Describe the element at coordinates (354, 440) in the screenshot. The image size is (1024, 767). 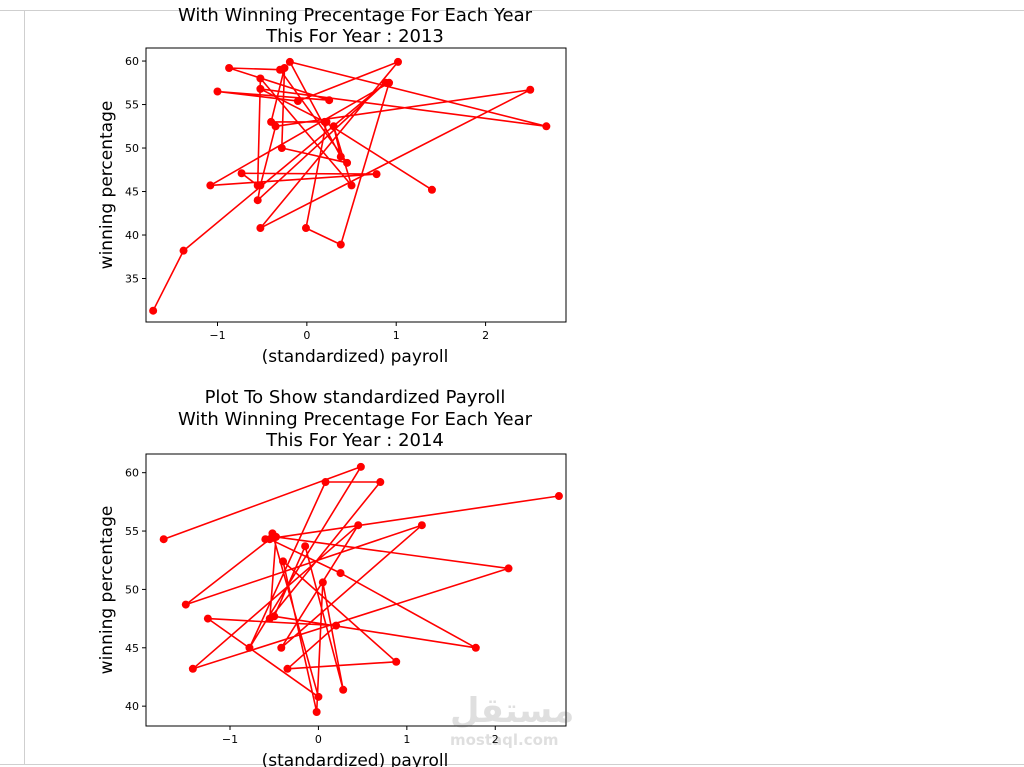
I see `chart-title-line: This For Year : 2014` at that location.